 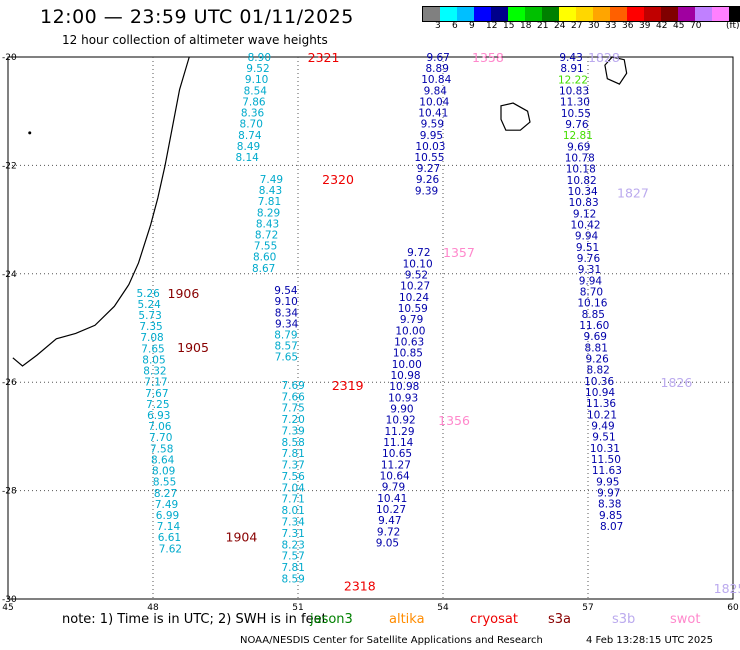 What do you see at coordinates (408, 354) in the screenshot?
I see `wave-height-value: 10.85` at bounding box center [408, 354].